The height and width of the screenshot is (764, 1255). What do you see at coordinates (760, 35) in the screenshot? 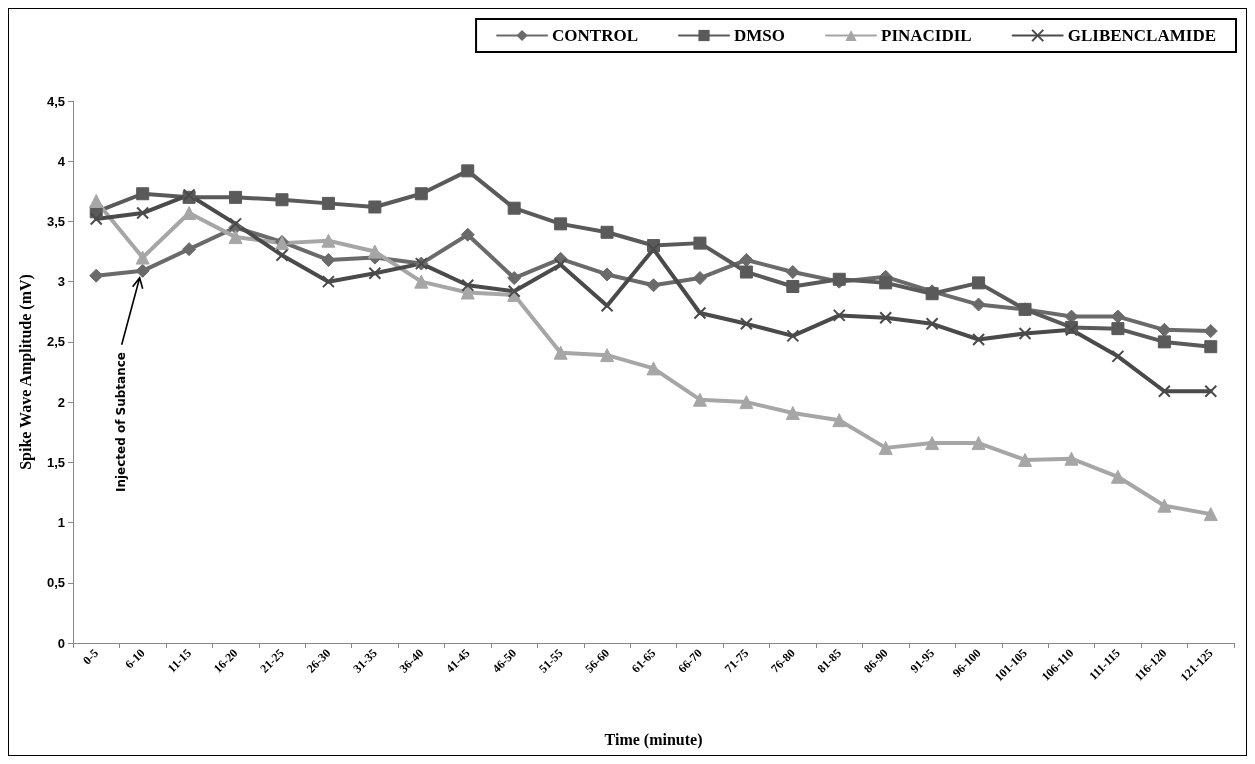
I see `legend-label: DMSO` at bounding box center [760, 35].